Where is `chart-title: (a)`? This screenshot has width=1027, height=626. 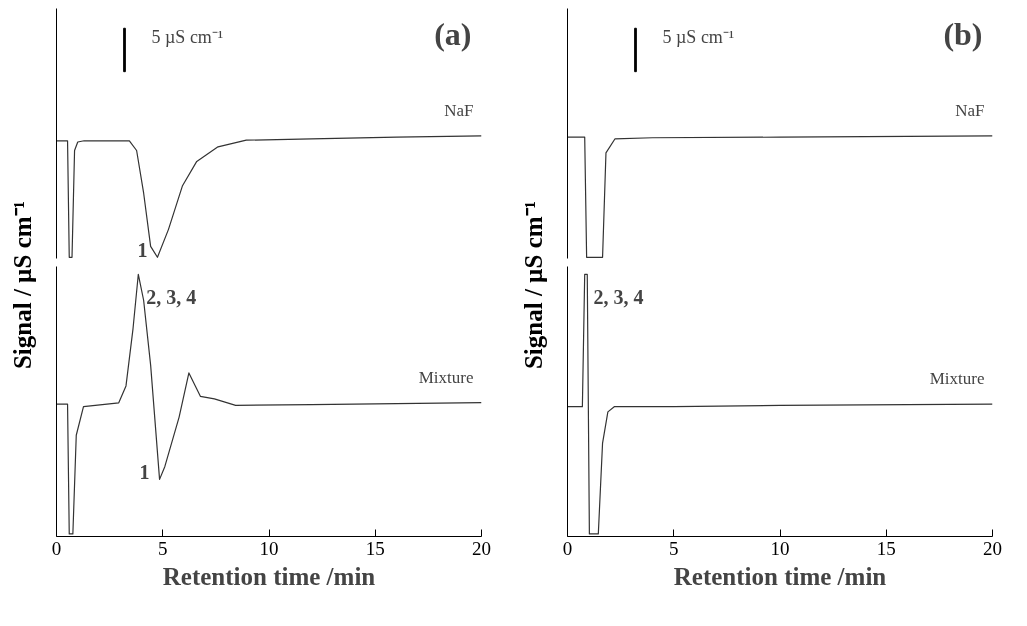 chart-title: (a) is located at coordinates (453, 33).